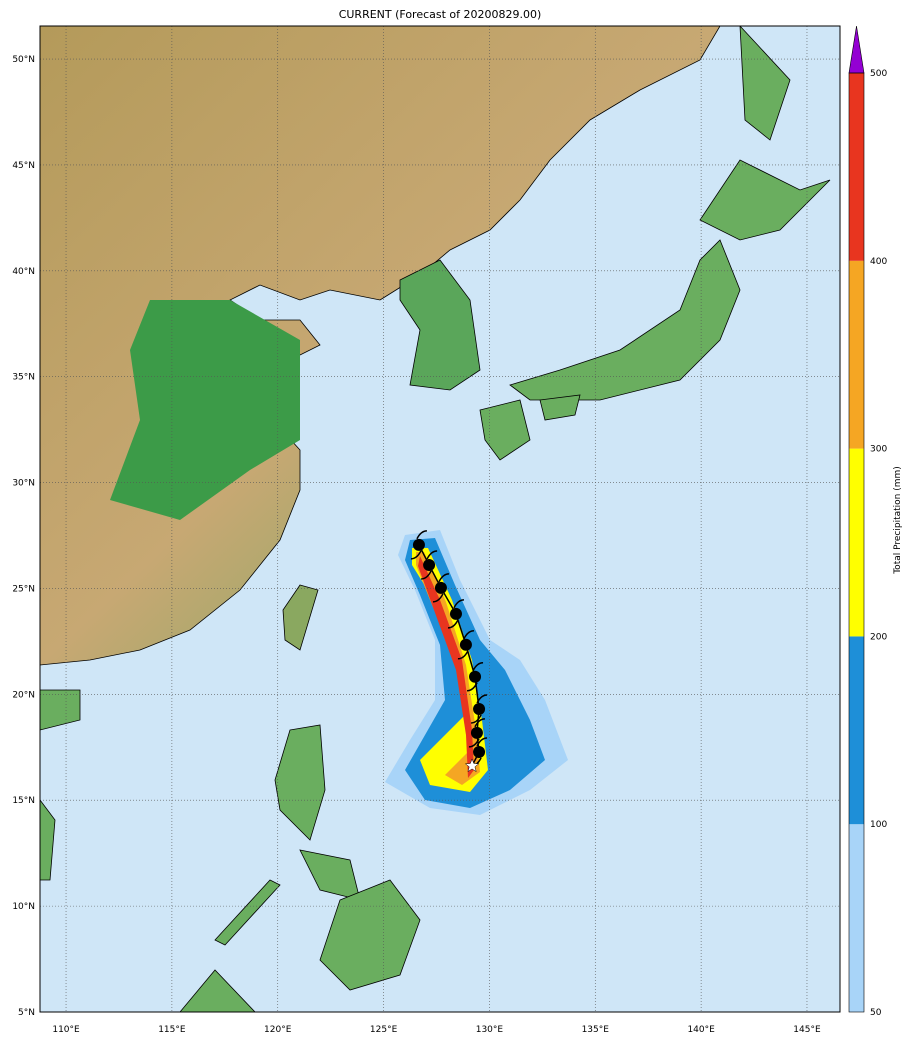  I want to click on lon-tick-label: 125°E, so click(384, 1030).